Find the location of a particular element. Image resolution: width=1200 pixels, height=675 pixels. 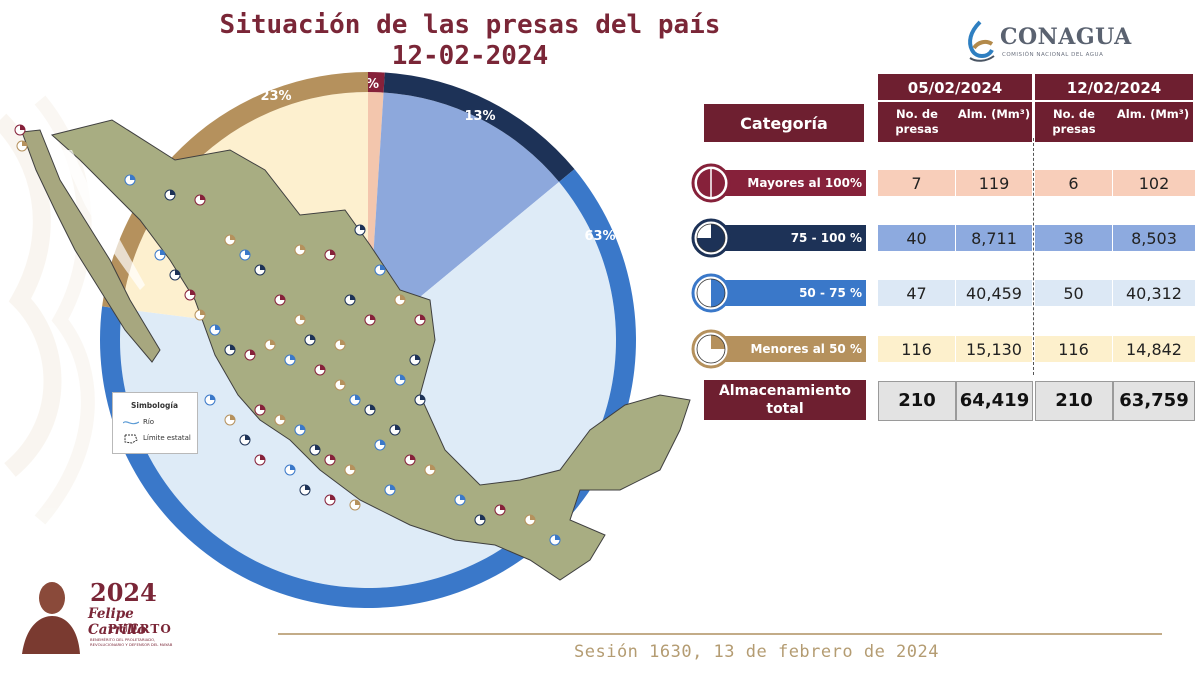

pie-slice-label: 63% is located at coordinates (599, 236).